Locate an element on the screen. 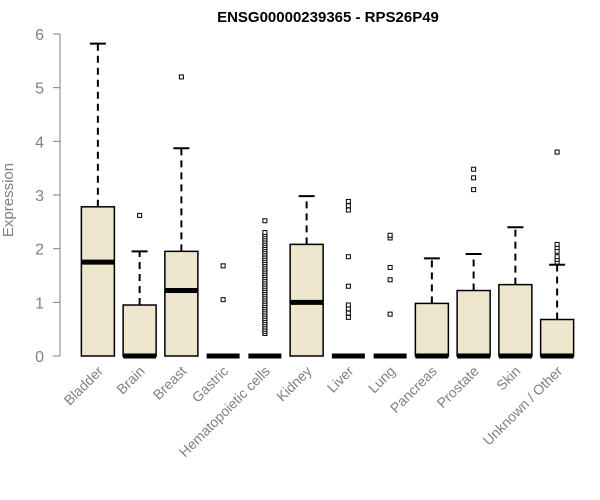 The image size is (600, 500). x-tick-label: Breast is located at coordinates (170, 383).